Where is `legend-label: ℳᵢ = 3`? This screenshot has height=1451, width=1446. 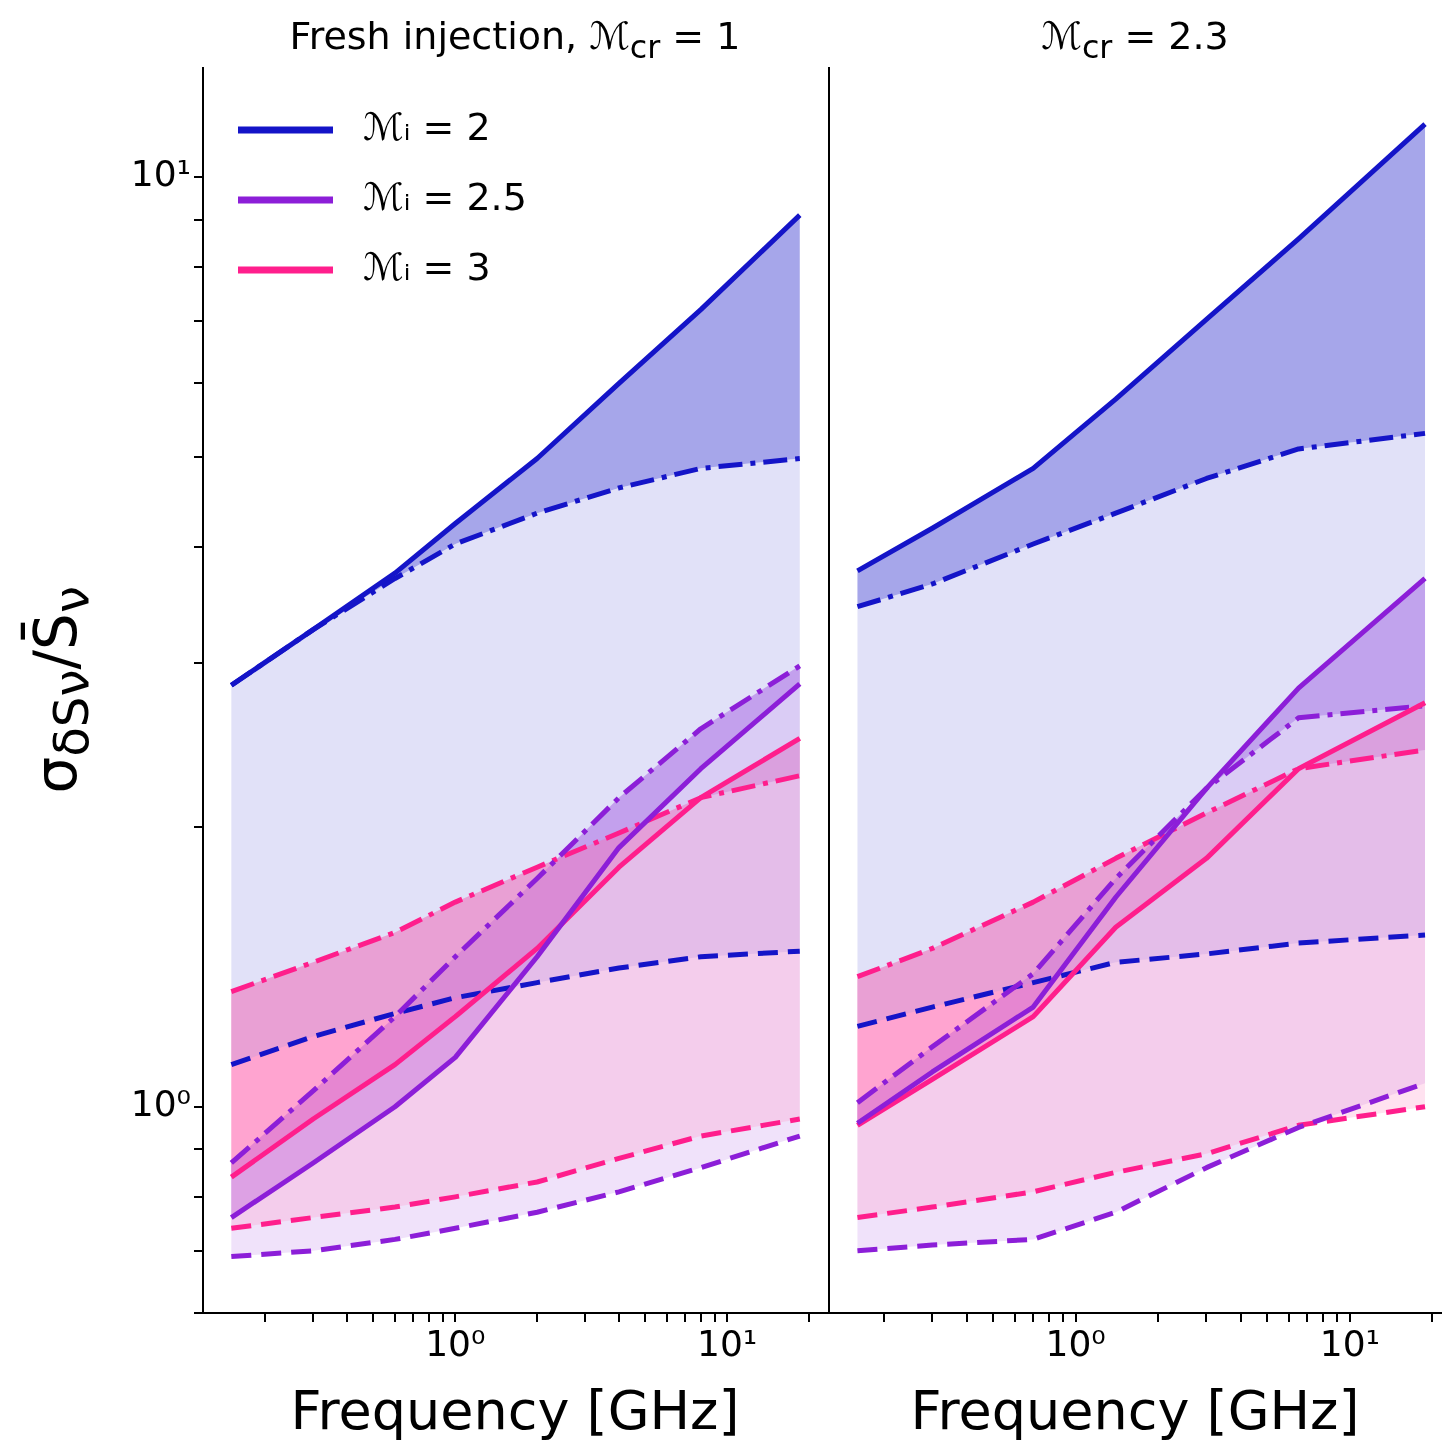
legend-label: ℳᵢ = 3 is located at coordinates (427, 266).